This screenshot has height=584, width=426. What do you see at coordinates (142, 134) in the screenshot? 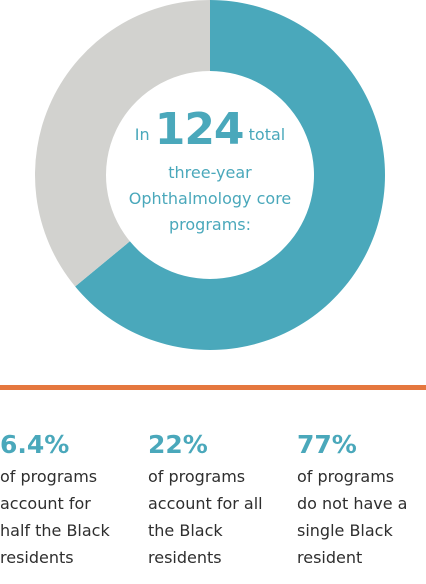
I see `center-prefix: In` at bounding box center [142, 134].